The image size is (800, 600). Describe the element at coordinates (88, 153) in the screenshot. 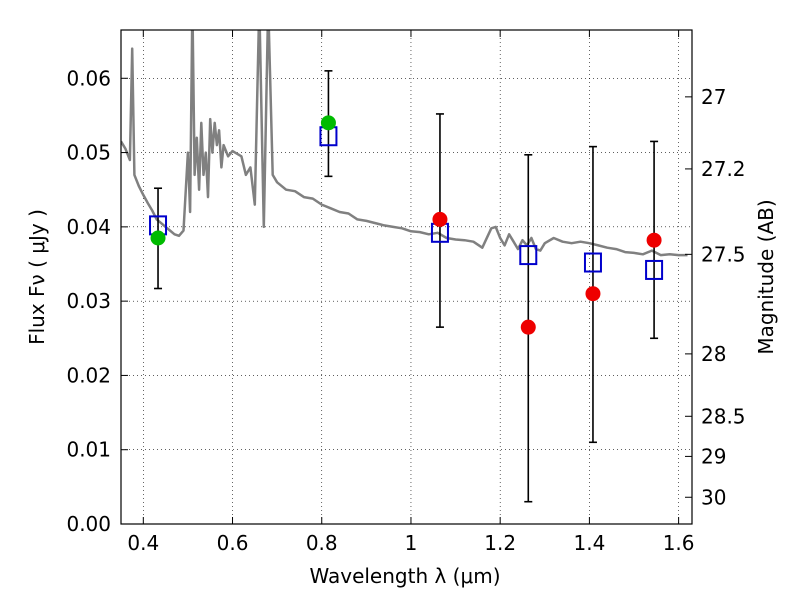

I see `y-tick-label: 0.05` at that location.